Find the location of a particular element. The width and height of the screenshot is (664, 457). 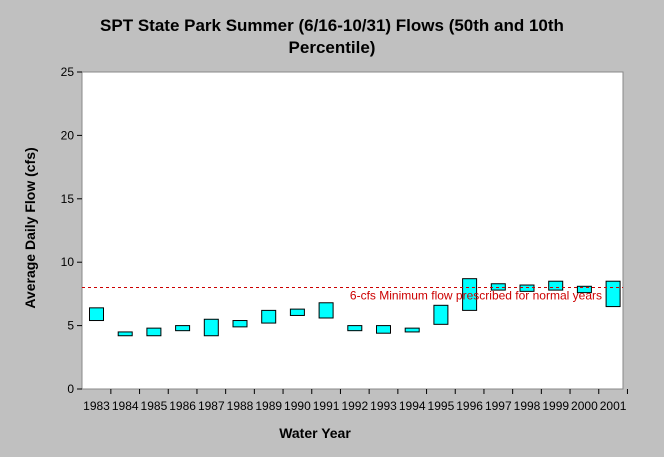

x-axis-title: Water Year is located at coordinates (315, 433).